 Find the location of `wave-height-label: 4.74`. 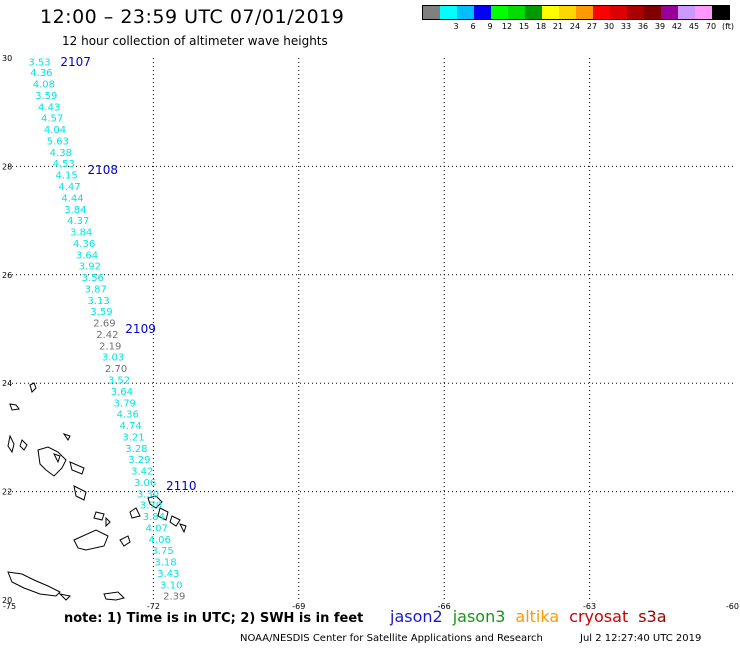

wave-height-label: 4.74 is located at coordinates (130, 426).